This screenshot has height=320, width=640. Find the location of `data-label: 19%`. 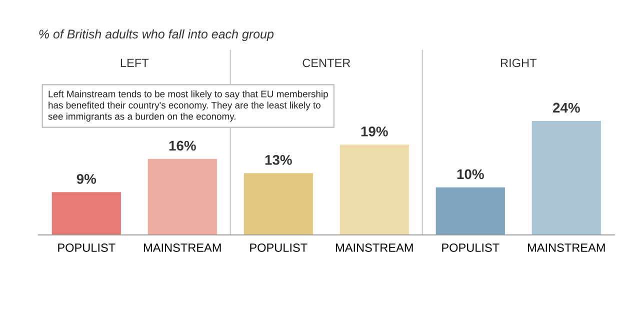

data-label: 19% is located at coordinates (374, 131).